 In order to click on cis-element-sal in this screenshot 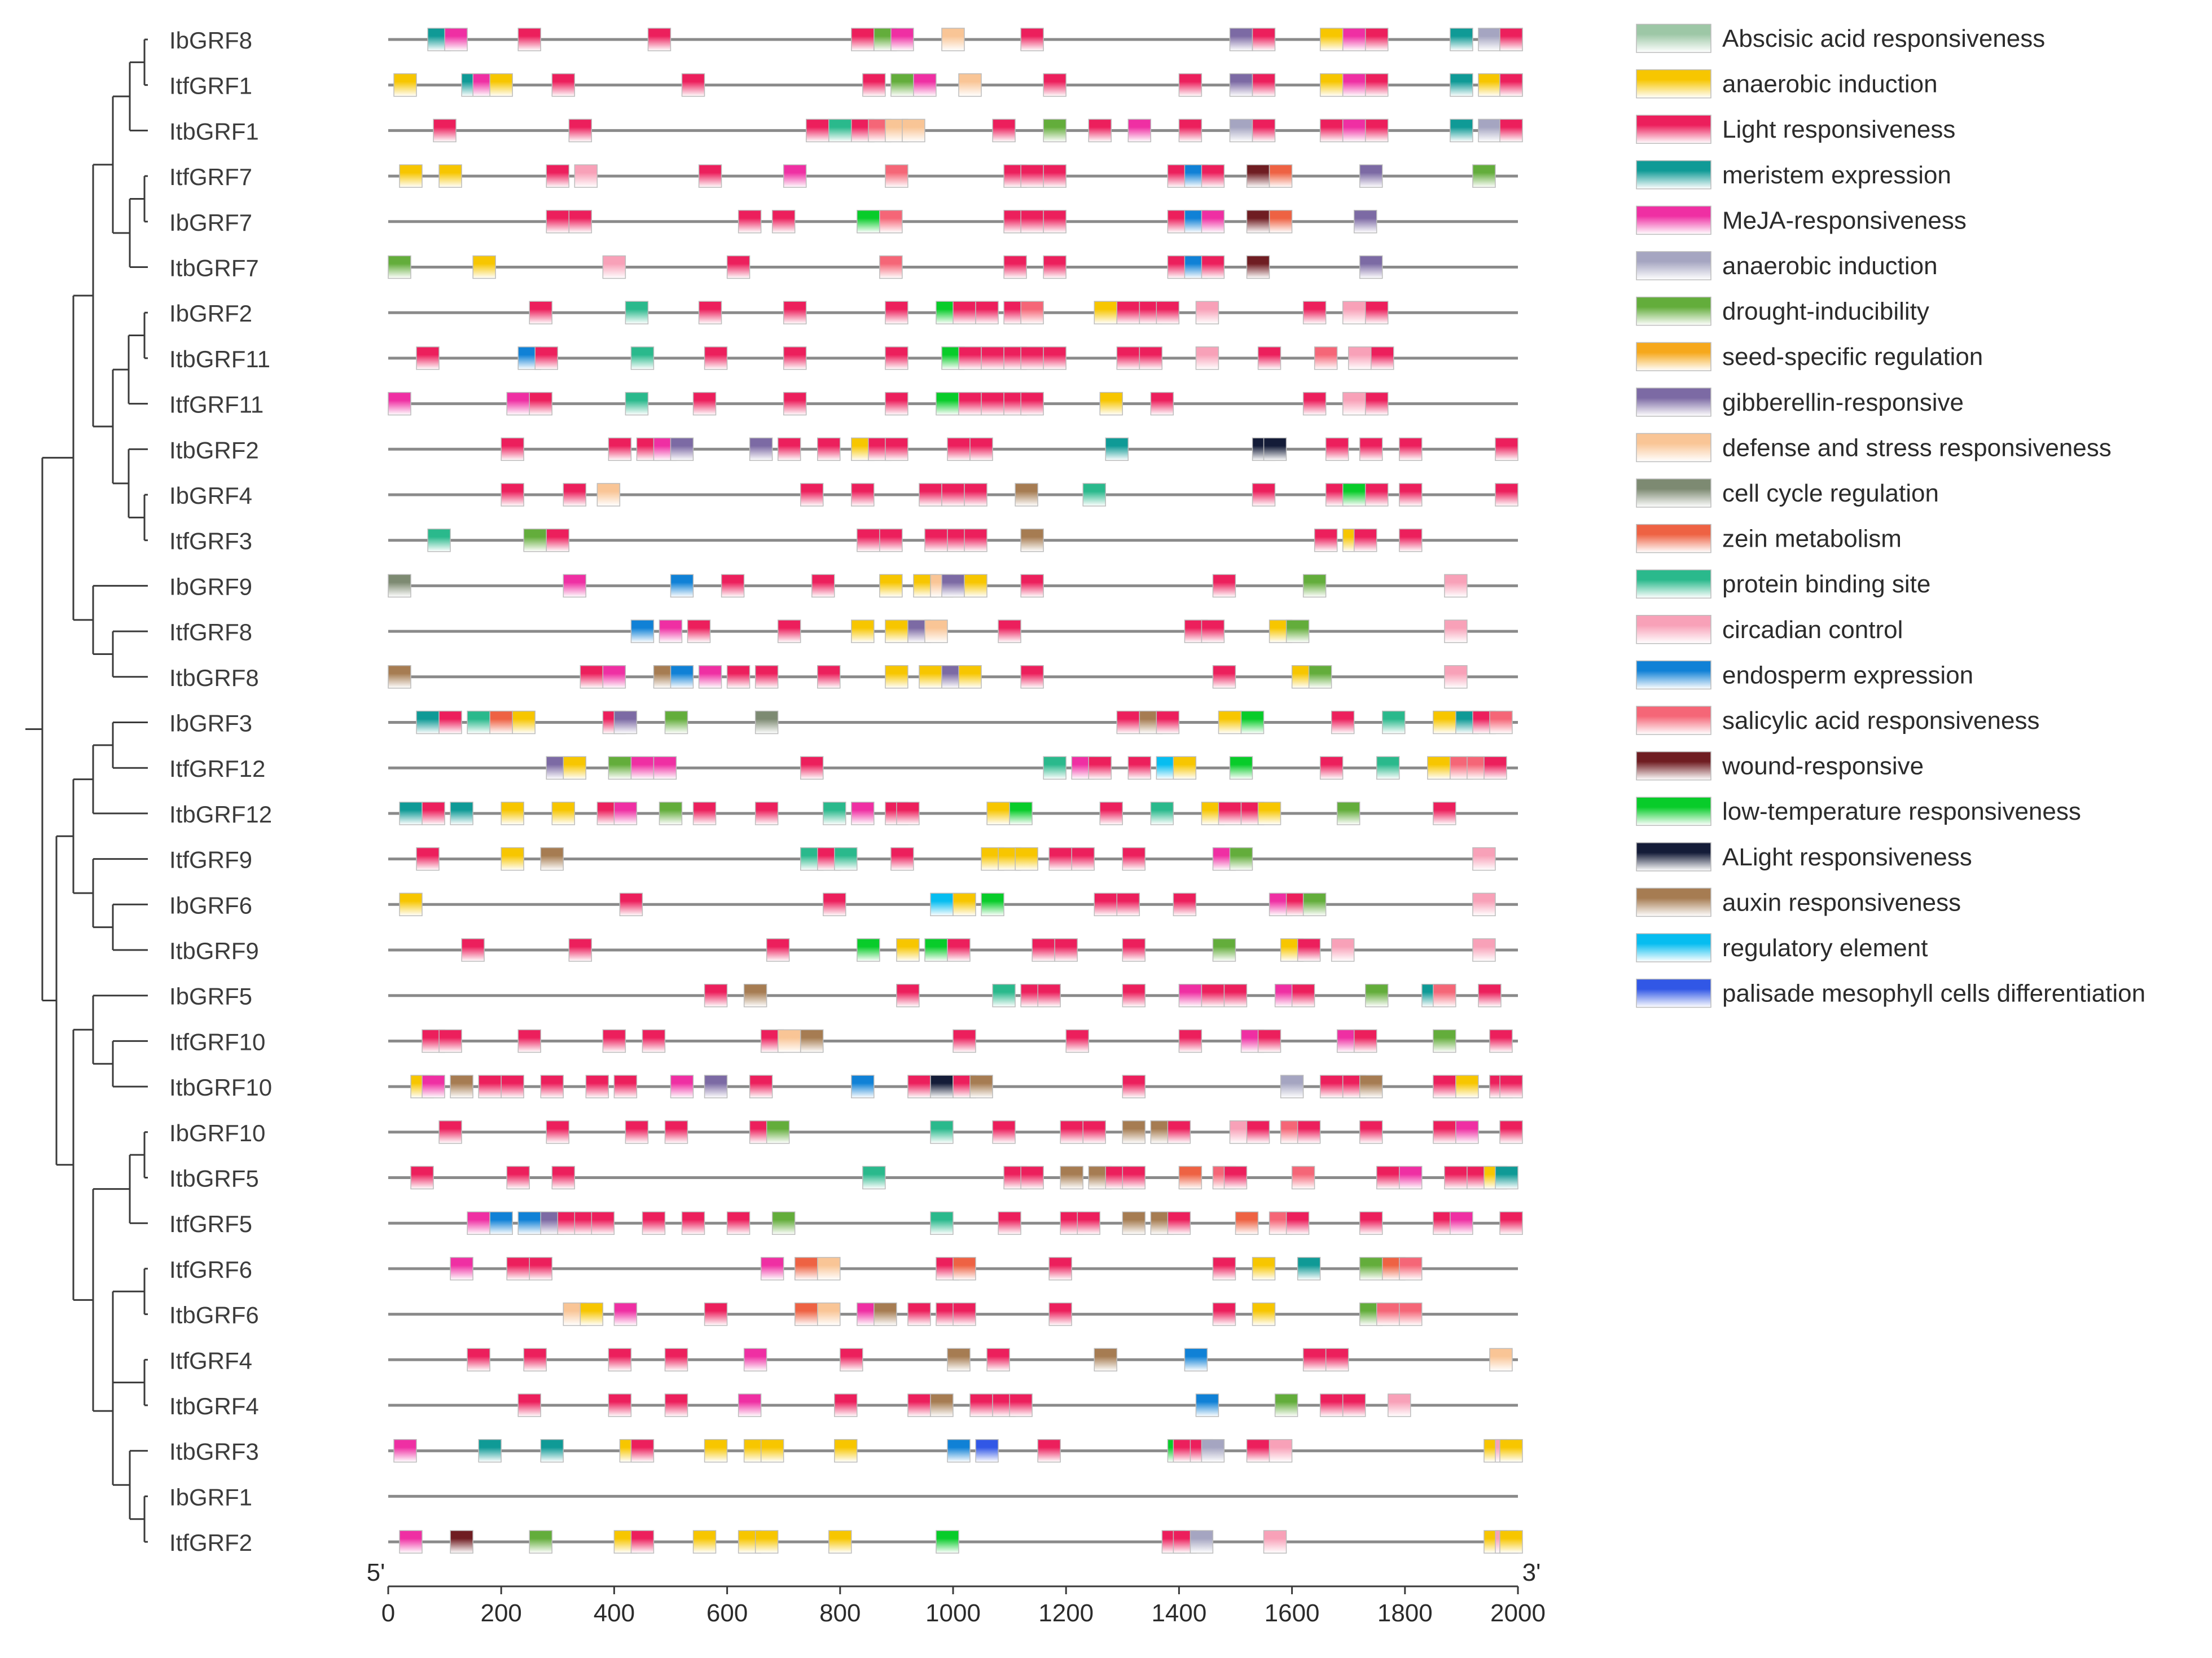, I will do `click(1501, 722)`.